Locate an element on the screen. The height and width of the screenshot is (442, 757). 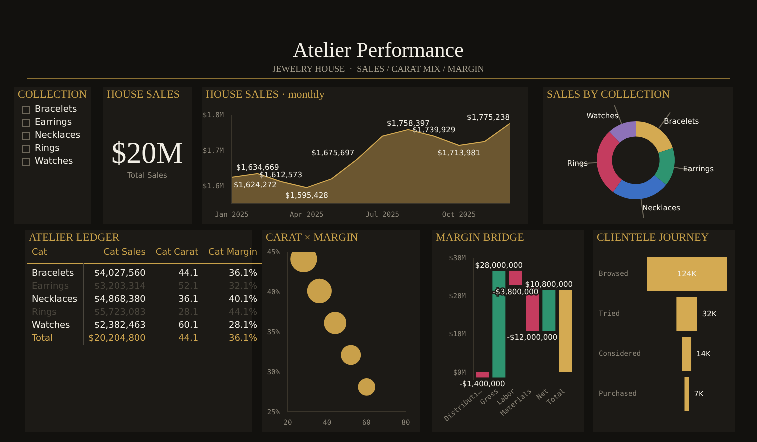
chart-title: CARAT × MARGIN is located at coordinates (312, 238).